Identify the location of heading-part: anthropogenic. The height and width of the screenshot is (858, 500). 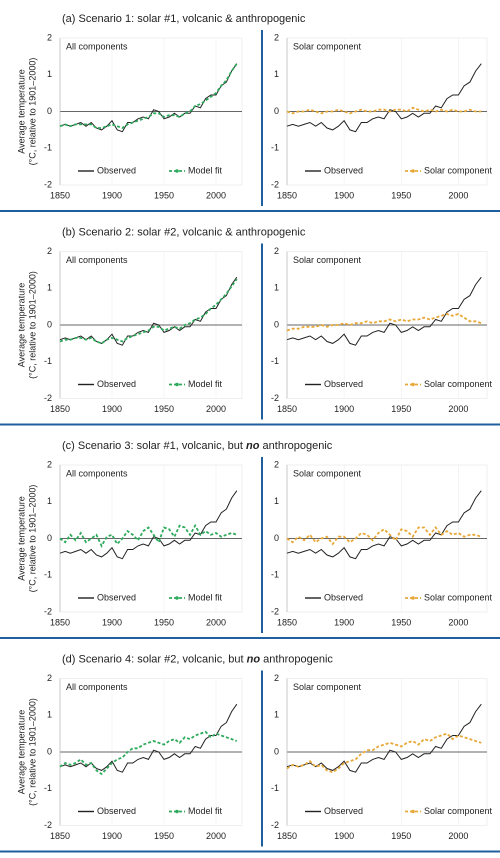
(295, 446).